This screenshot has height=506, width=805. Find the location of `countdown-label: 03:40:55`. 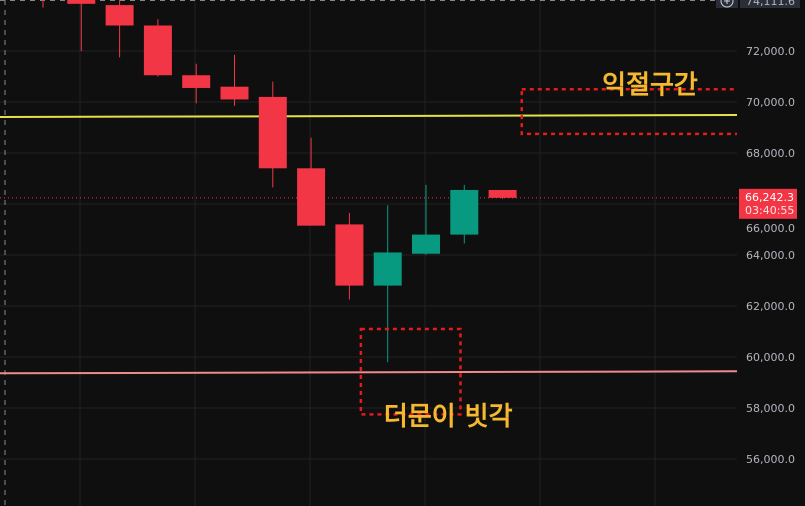

countdown-label: 03:40:55 is located at coordinates (769, 210).